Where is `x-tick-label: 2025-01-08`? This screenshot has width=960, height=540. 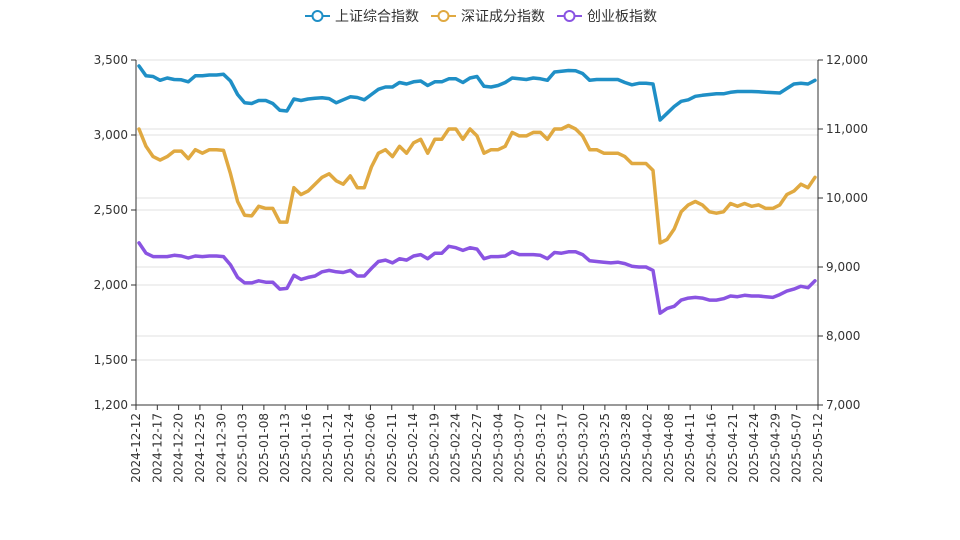
x-tick-label: 2025-01-08 is located at coordinates (264, 448).